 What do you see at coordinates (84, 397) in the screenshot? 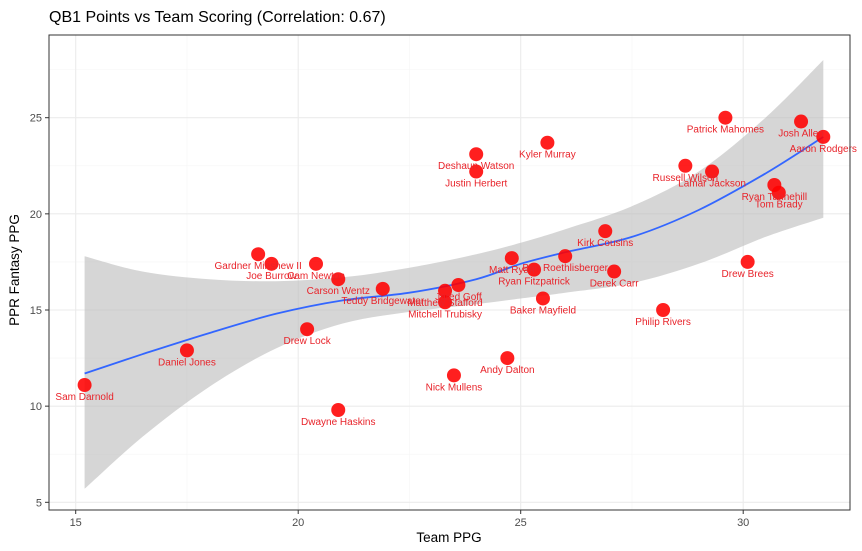
I see `point-label: Sam Darnold` at bounding box center [84, 397].